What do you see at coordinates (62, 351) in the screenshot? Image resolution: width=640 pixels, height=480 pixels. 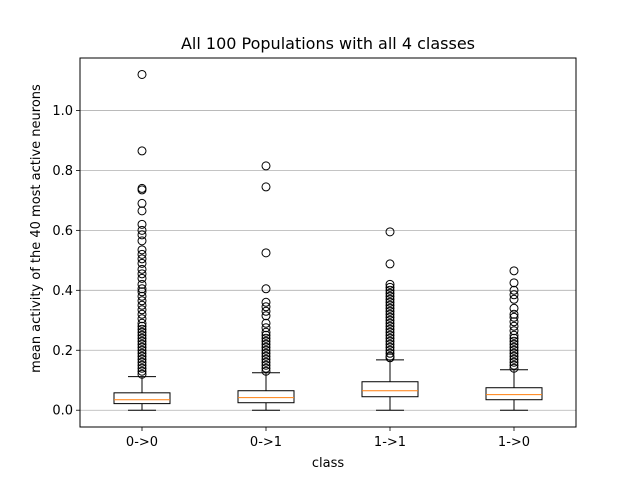 I see `y-tick-label: 0.2` at bounding box center [62, 351].